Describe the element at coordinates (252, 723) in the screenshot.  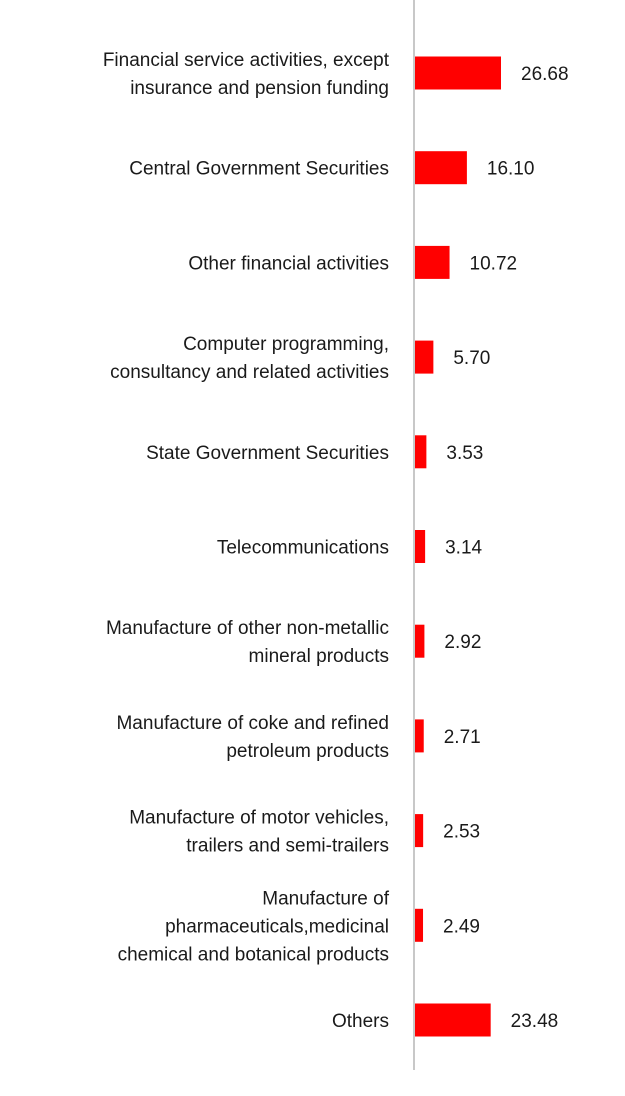
I see `category-label-line: Manufacture of coke and refined` at that location.